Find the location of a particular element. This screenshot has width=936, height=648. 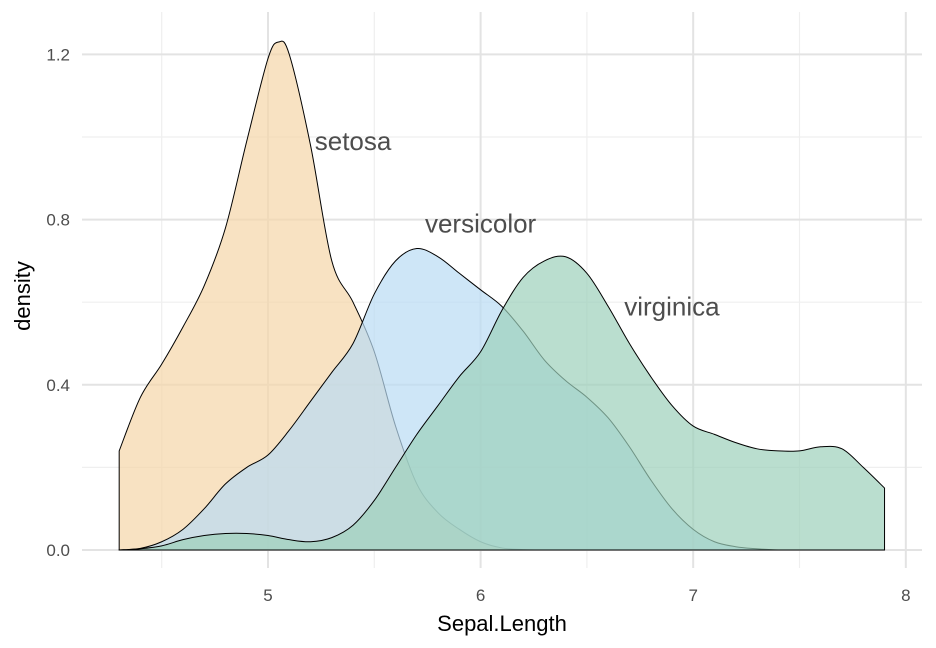

y-tick-label: 1.2 is located at coordinates (58, 54).